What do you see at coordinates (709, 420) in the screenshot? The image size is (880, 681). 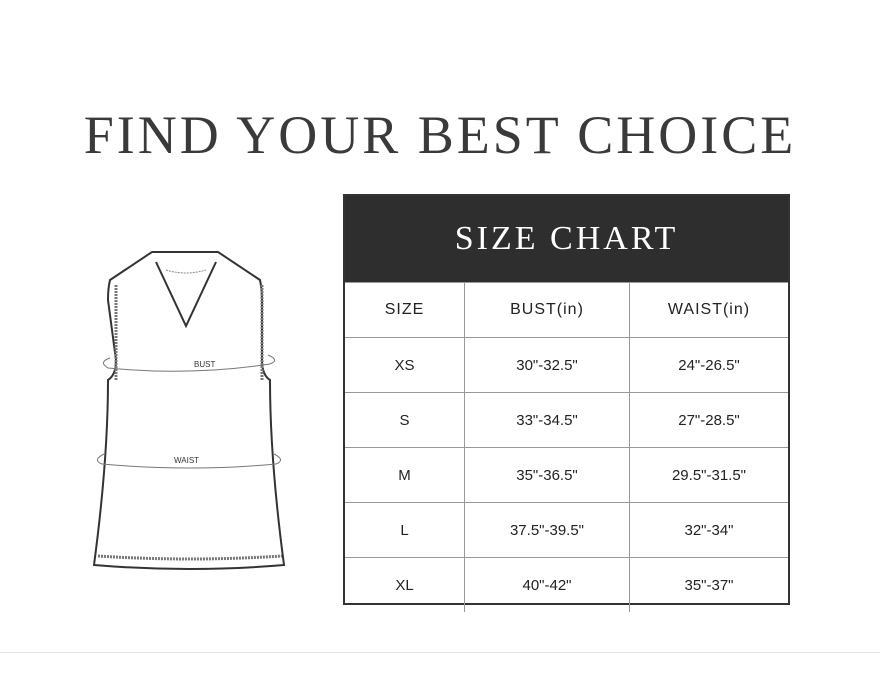 I see `waist-cell: 27"-28.5"` at bounding box center [709, 420].